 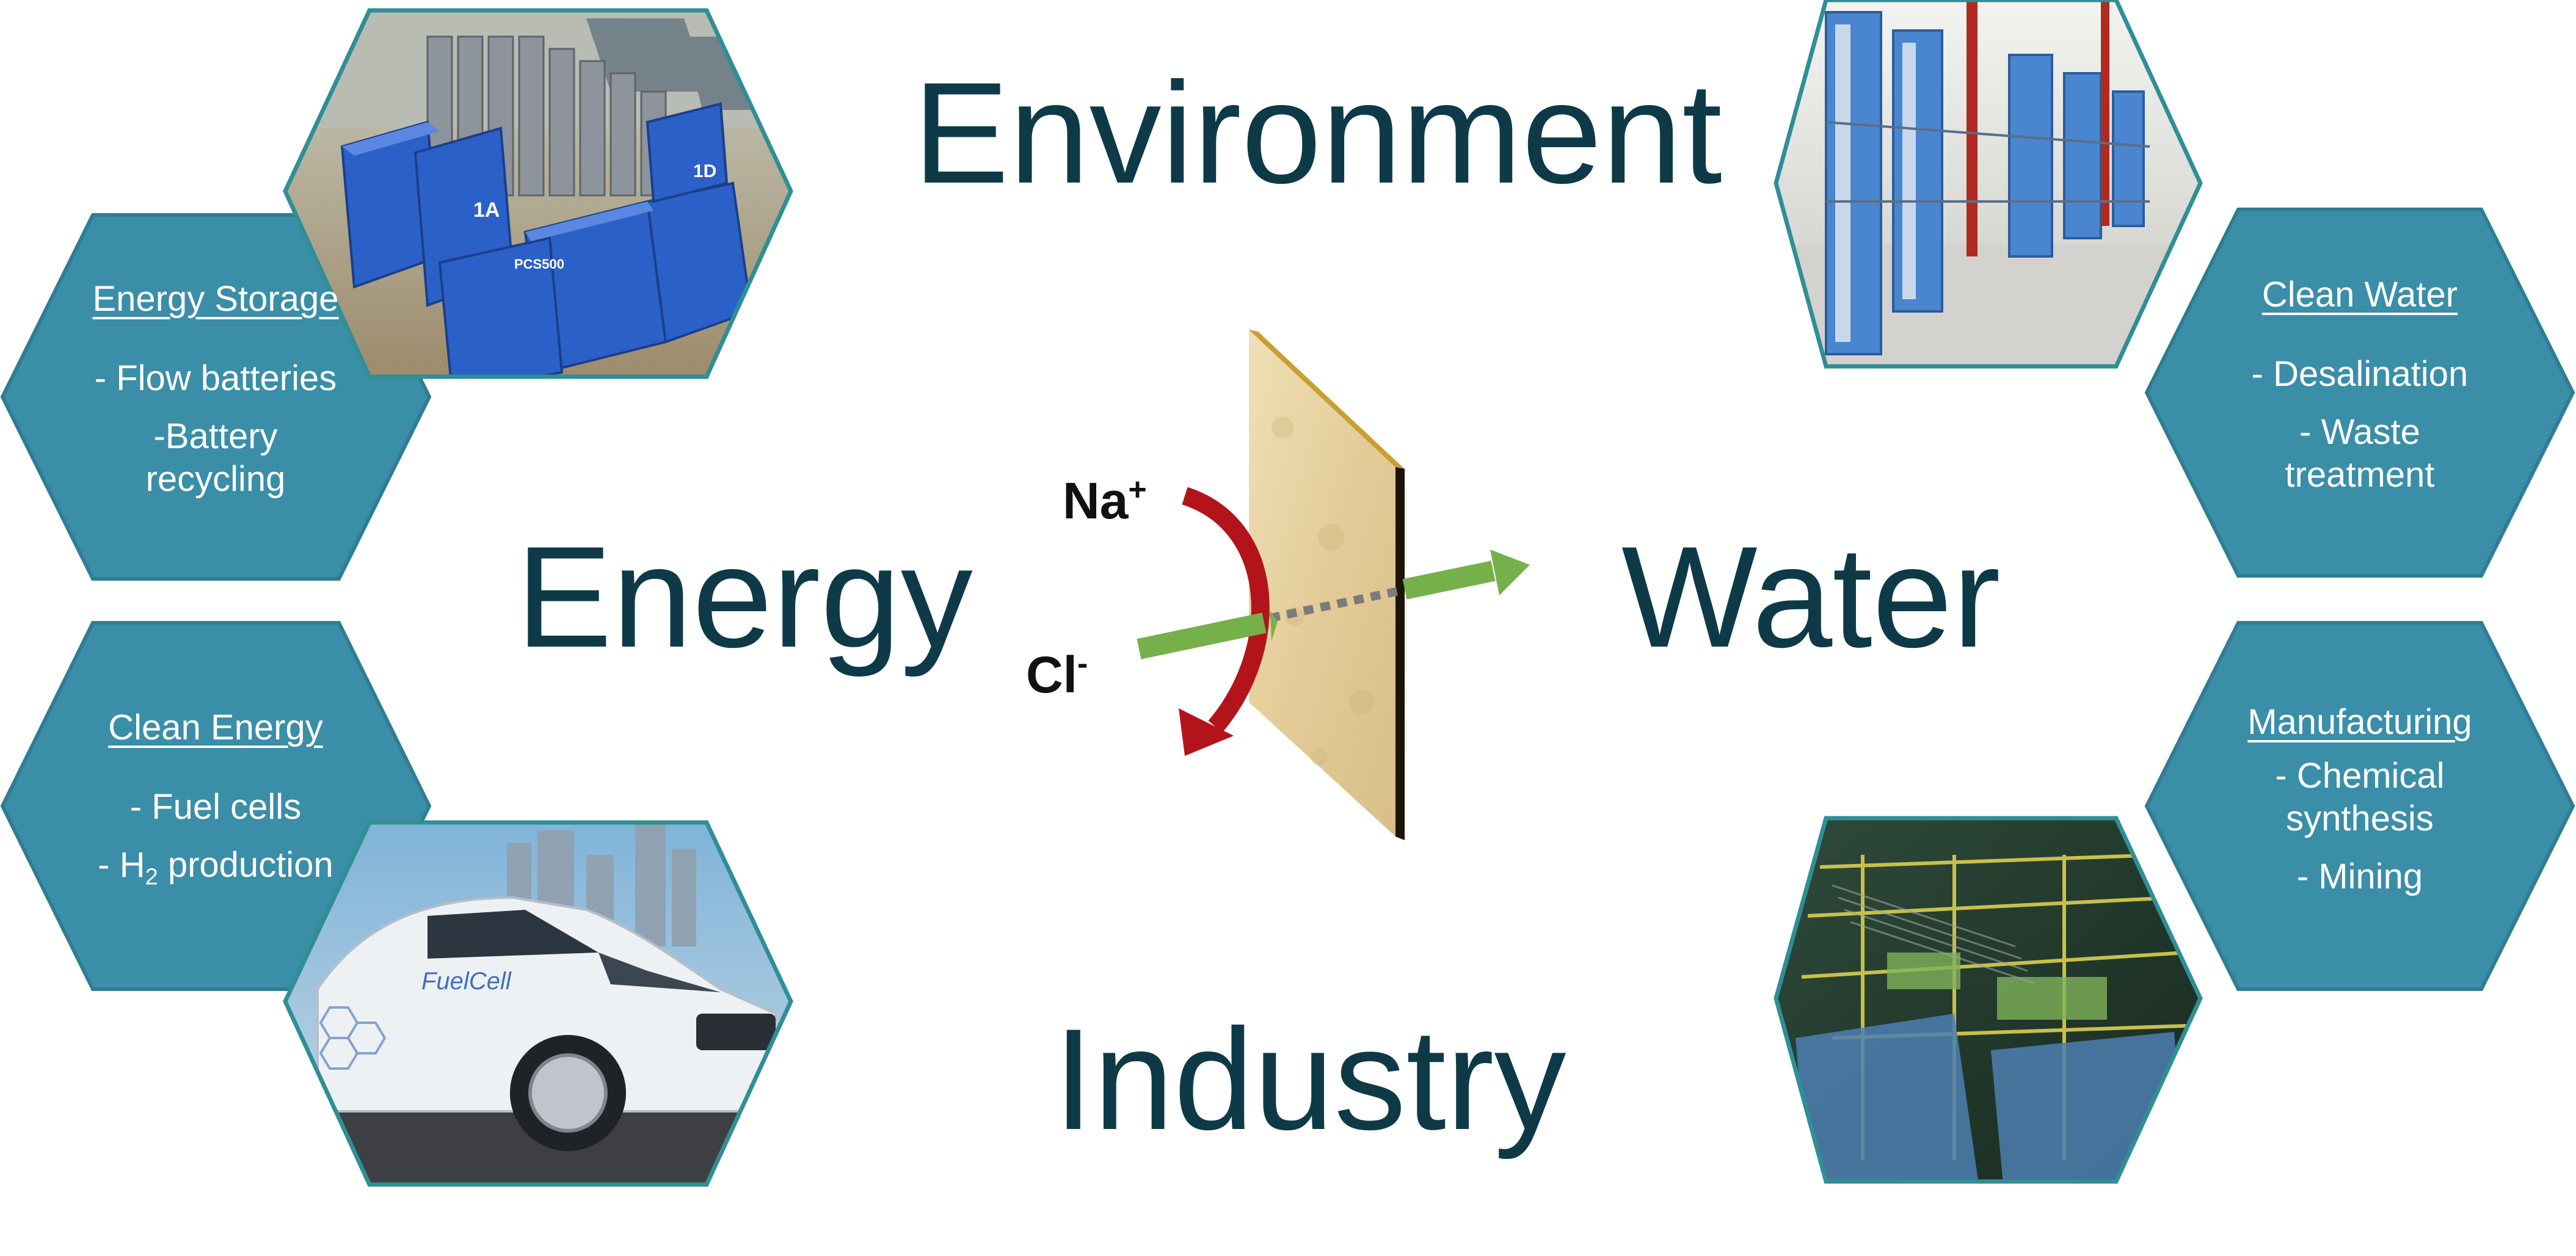 What do you see at coordinates (538, 1003) in the screenshot?
I see `photo-fuel-cell-car: FuelCell` at bounding box center [538, 1003].